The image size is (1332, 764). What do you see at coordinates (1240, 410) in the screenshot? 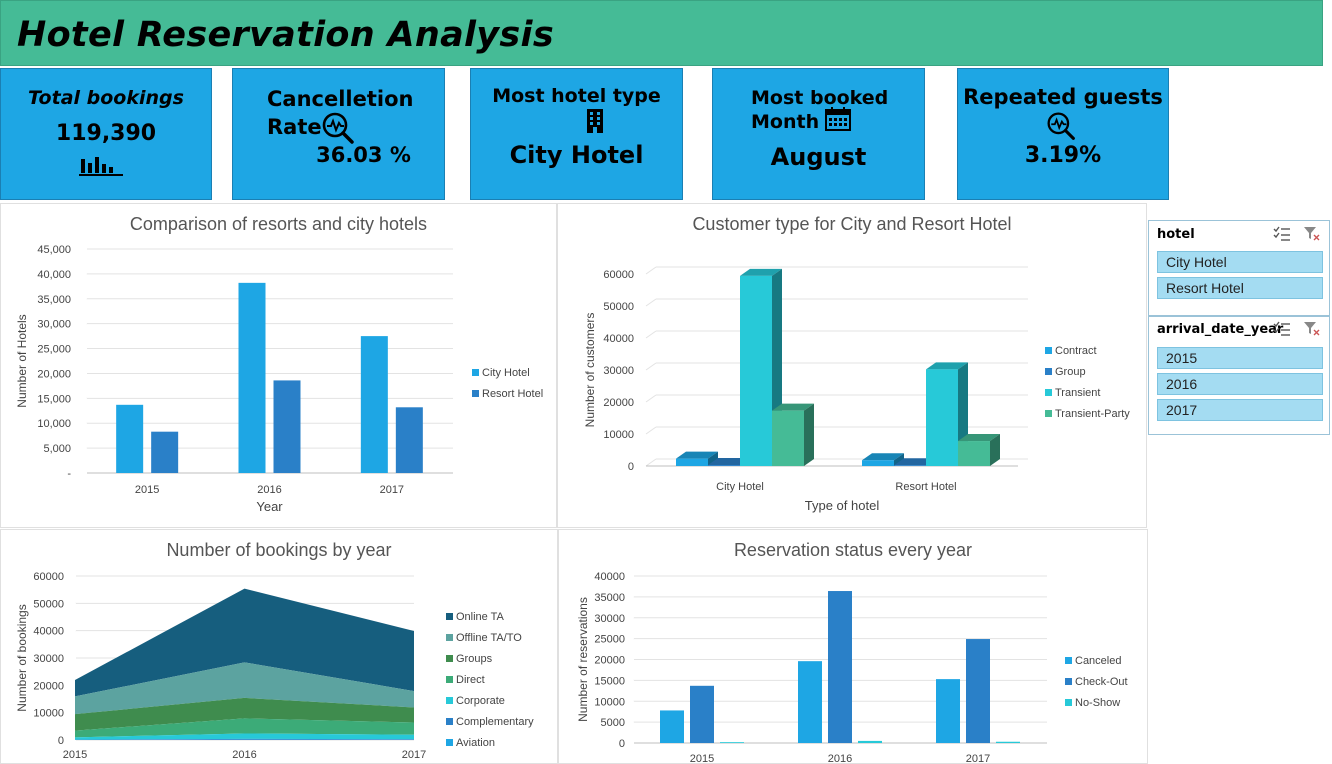
I see `slicer-item-2017: 2017` at bounding box center [1240, 410].